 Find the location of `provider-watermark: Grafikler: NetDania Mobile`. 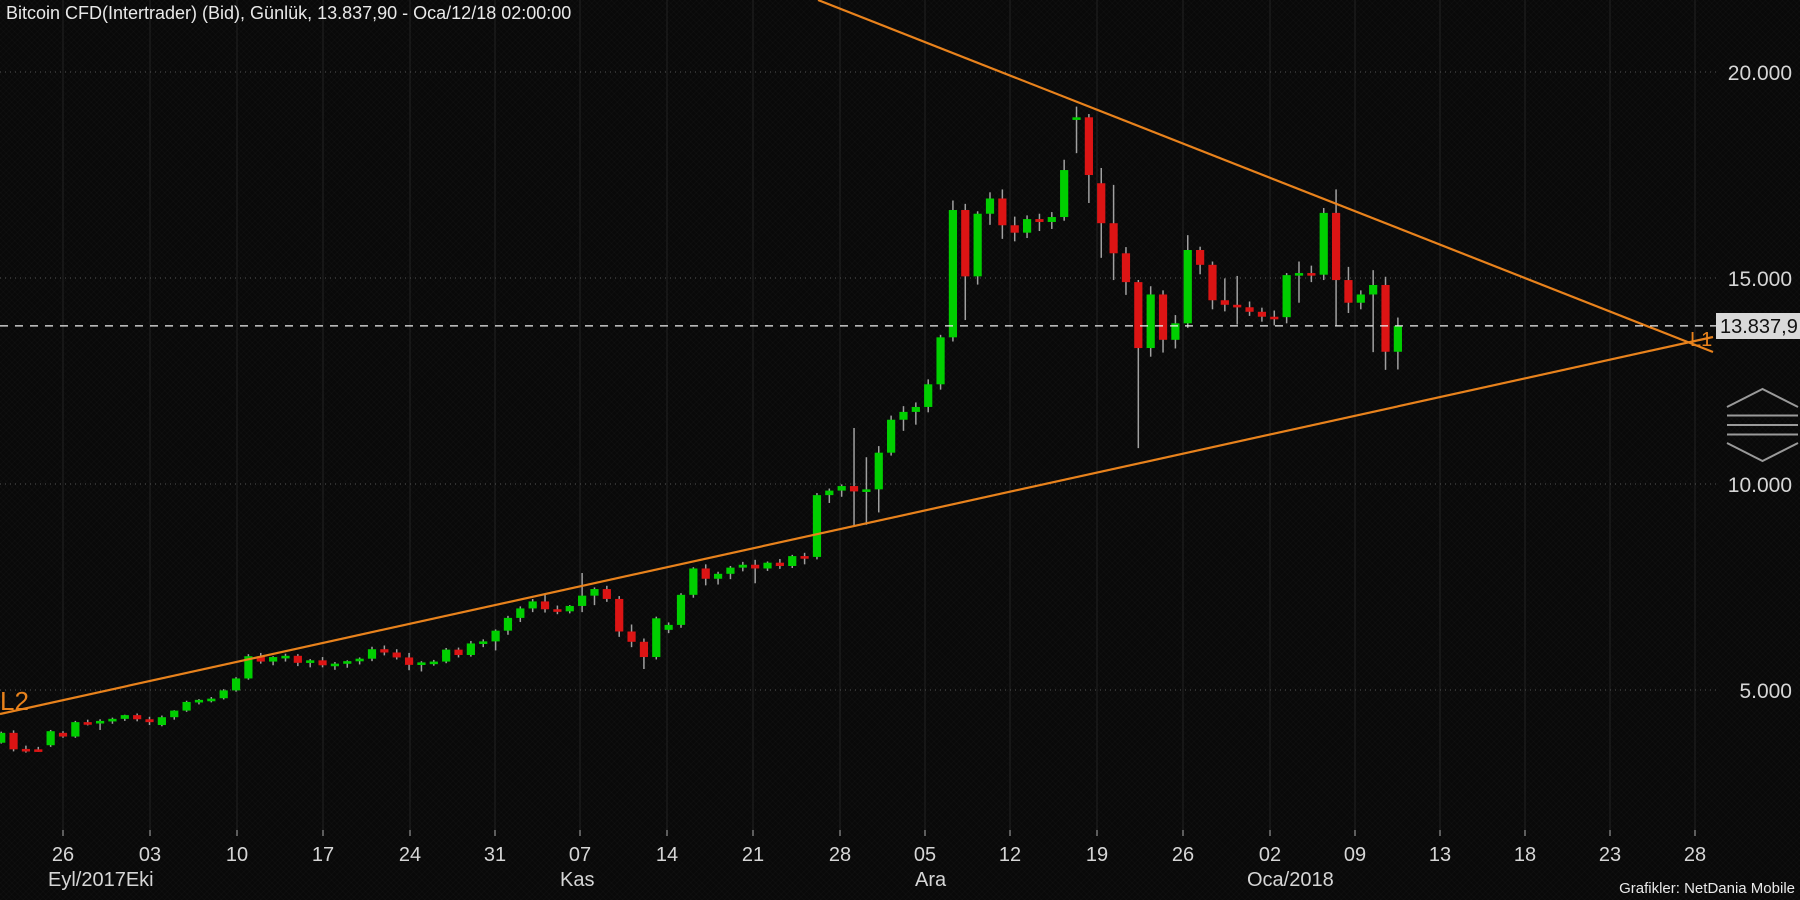

provider-watermark: Grafikler: NetDania Mobile is located at coordinates (1707, 888).